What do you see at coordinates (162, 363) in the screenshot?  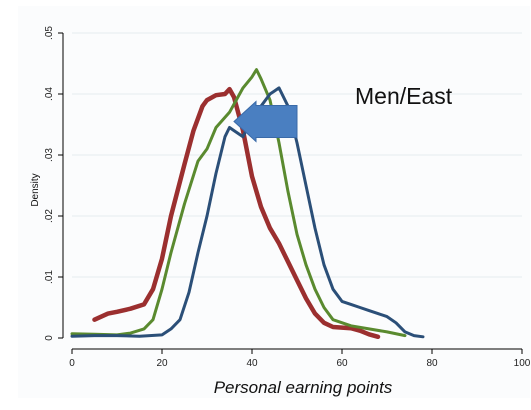 I see `x-tick-label: 20` at bounding box center [162, 363].